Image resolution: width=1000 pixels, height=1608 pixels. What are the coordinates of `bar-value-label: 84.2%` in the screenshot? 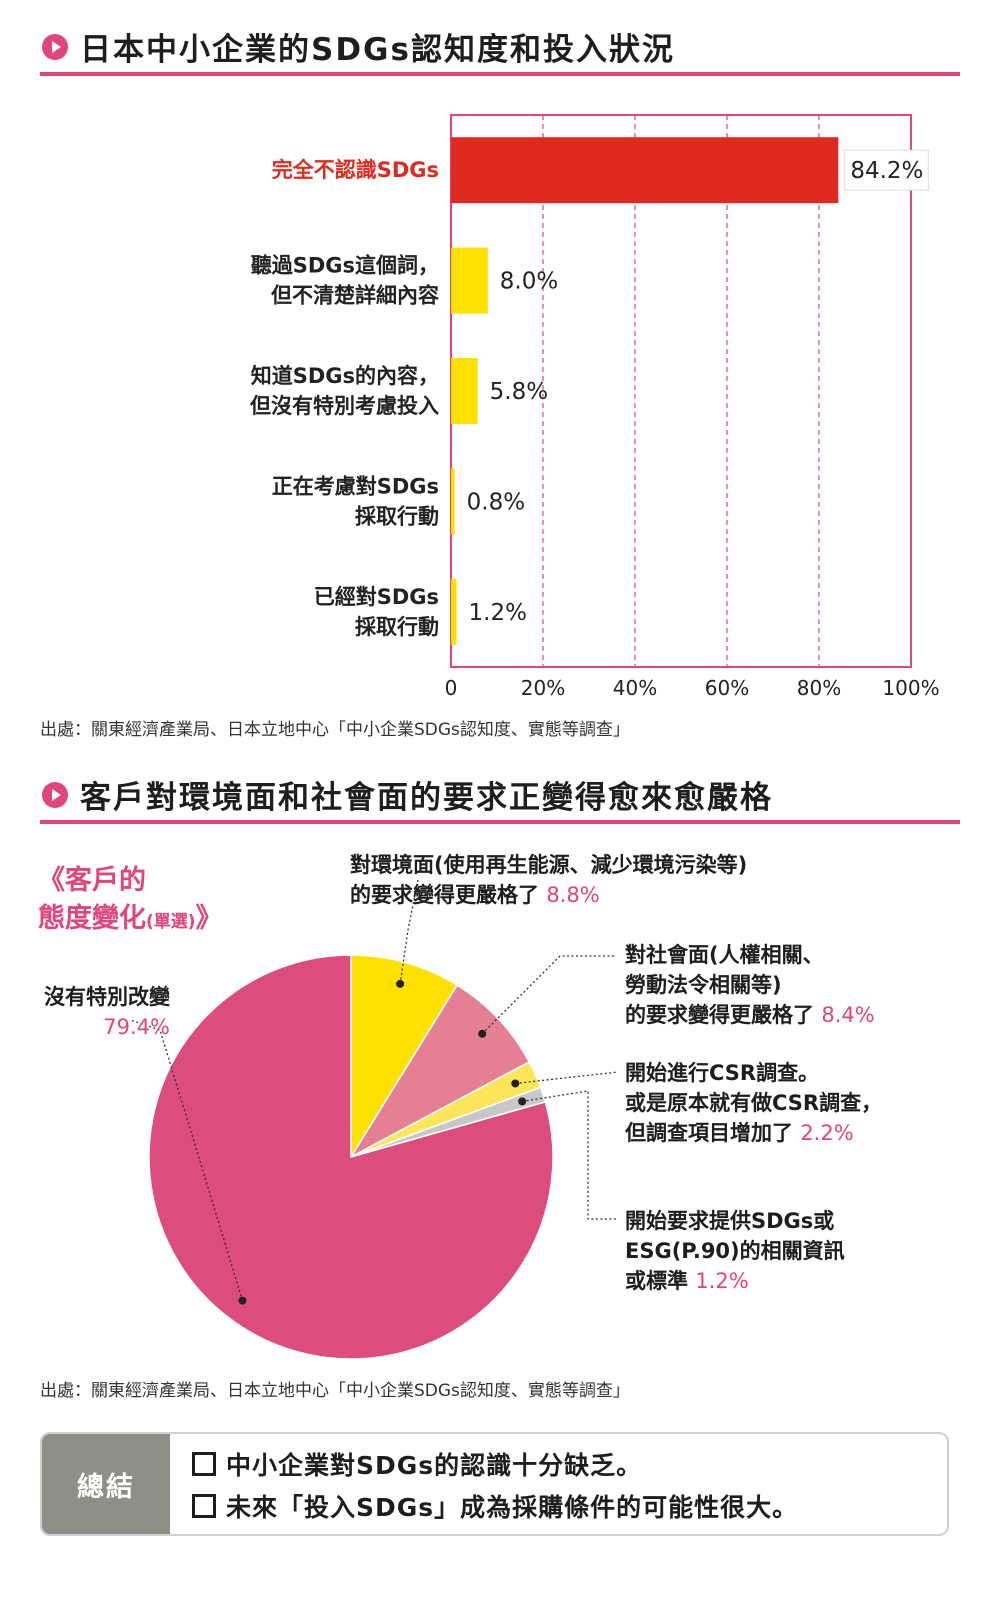 It's located at (886, 171).